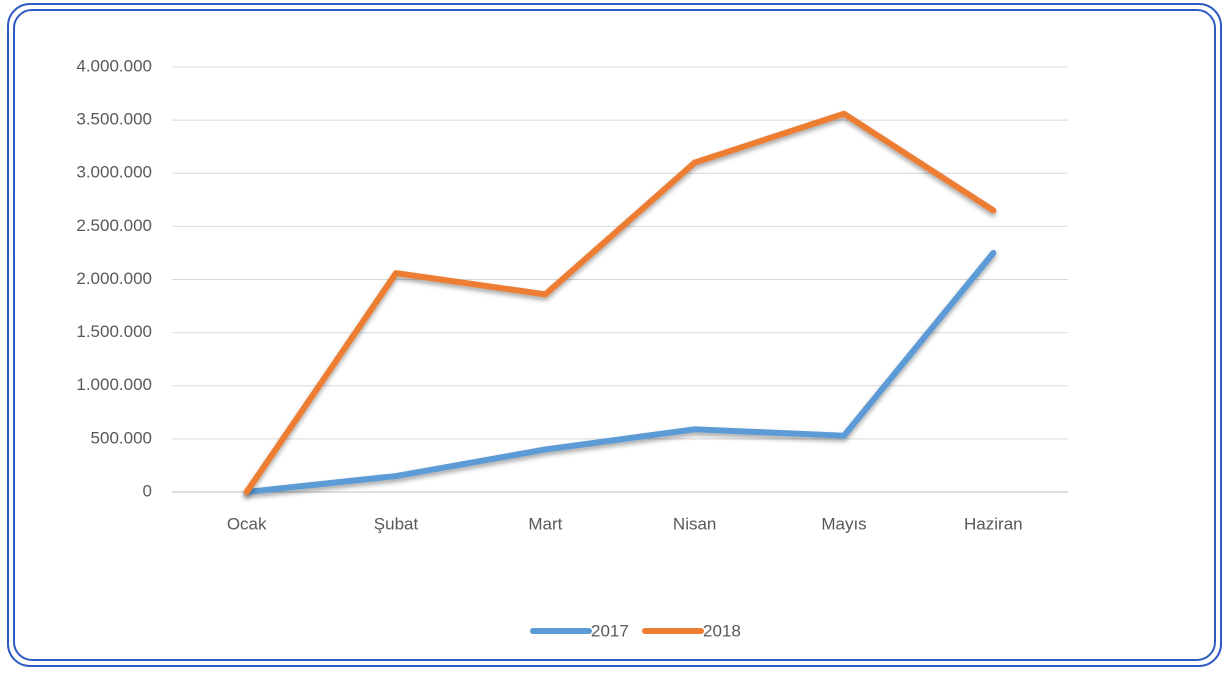  I want to click on x-tick-label: Haziran, so click(993, 523).